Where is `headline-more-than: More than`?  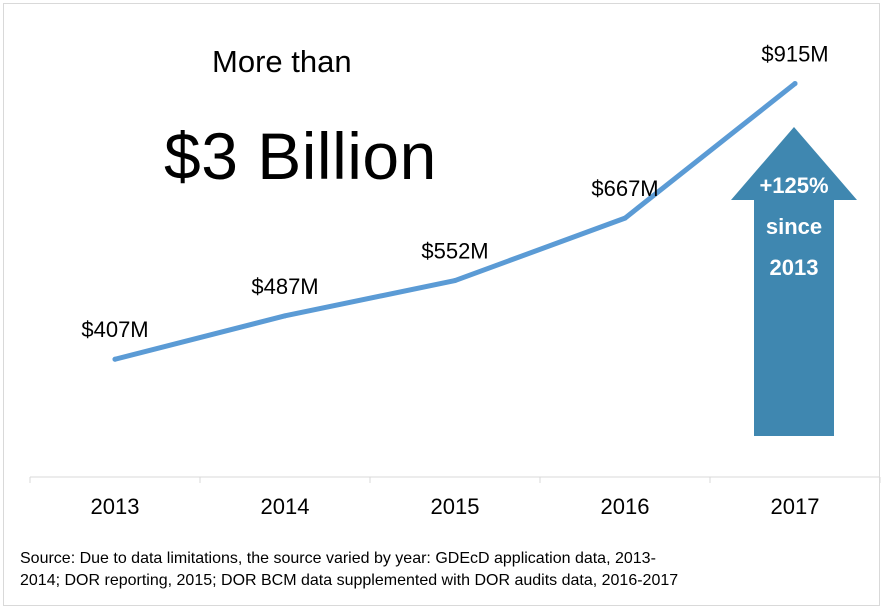
headline-more-than: More than is located at coordinates (282, 61).